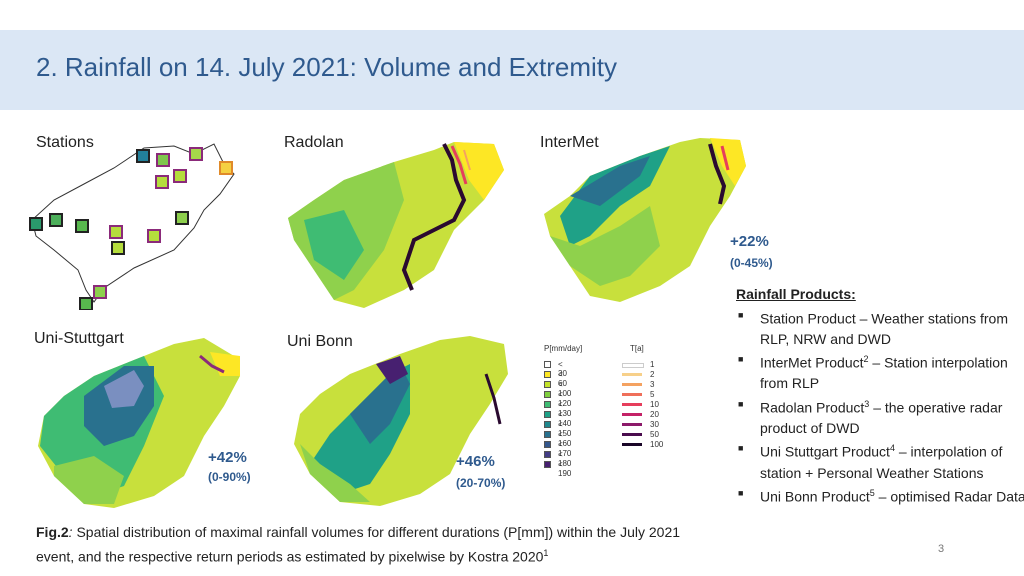 The image size is (1024, 576). What do you see at coordinates (654, 404) in the screenshot?
I see `legend-return-label: 10` at bounding box center [654, 404].